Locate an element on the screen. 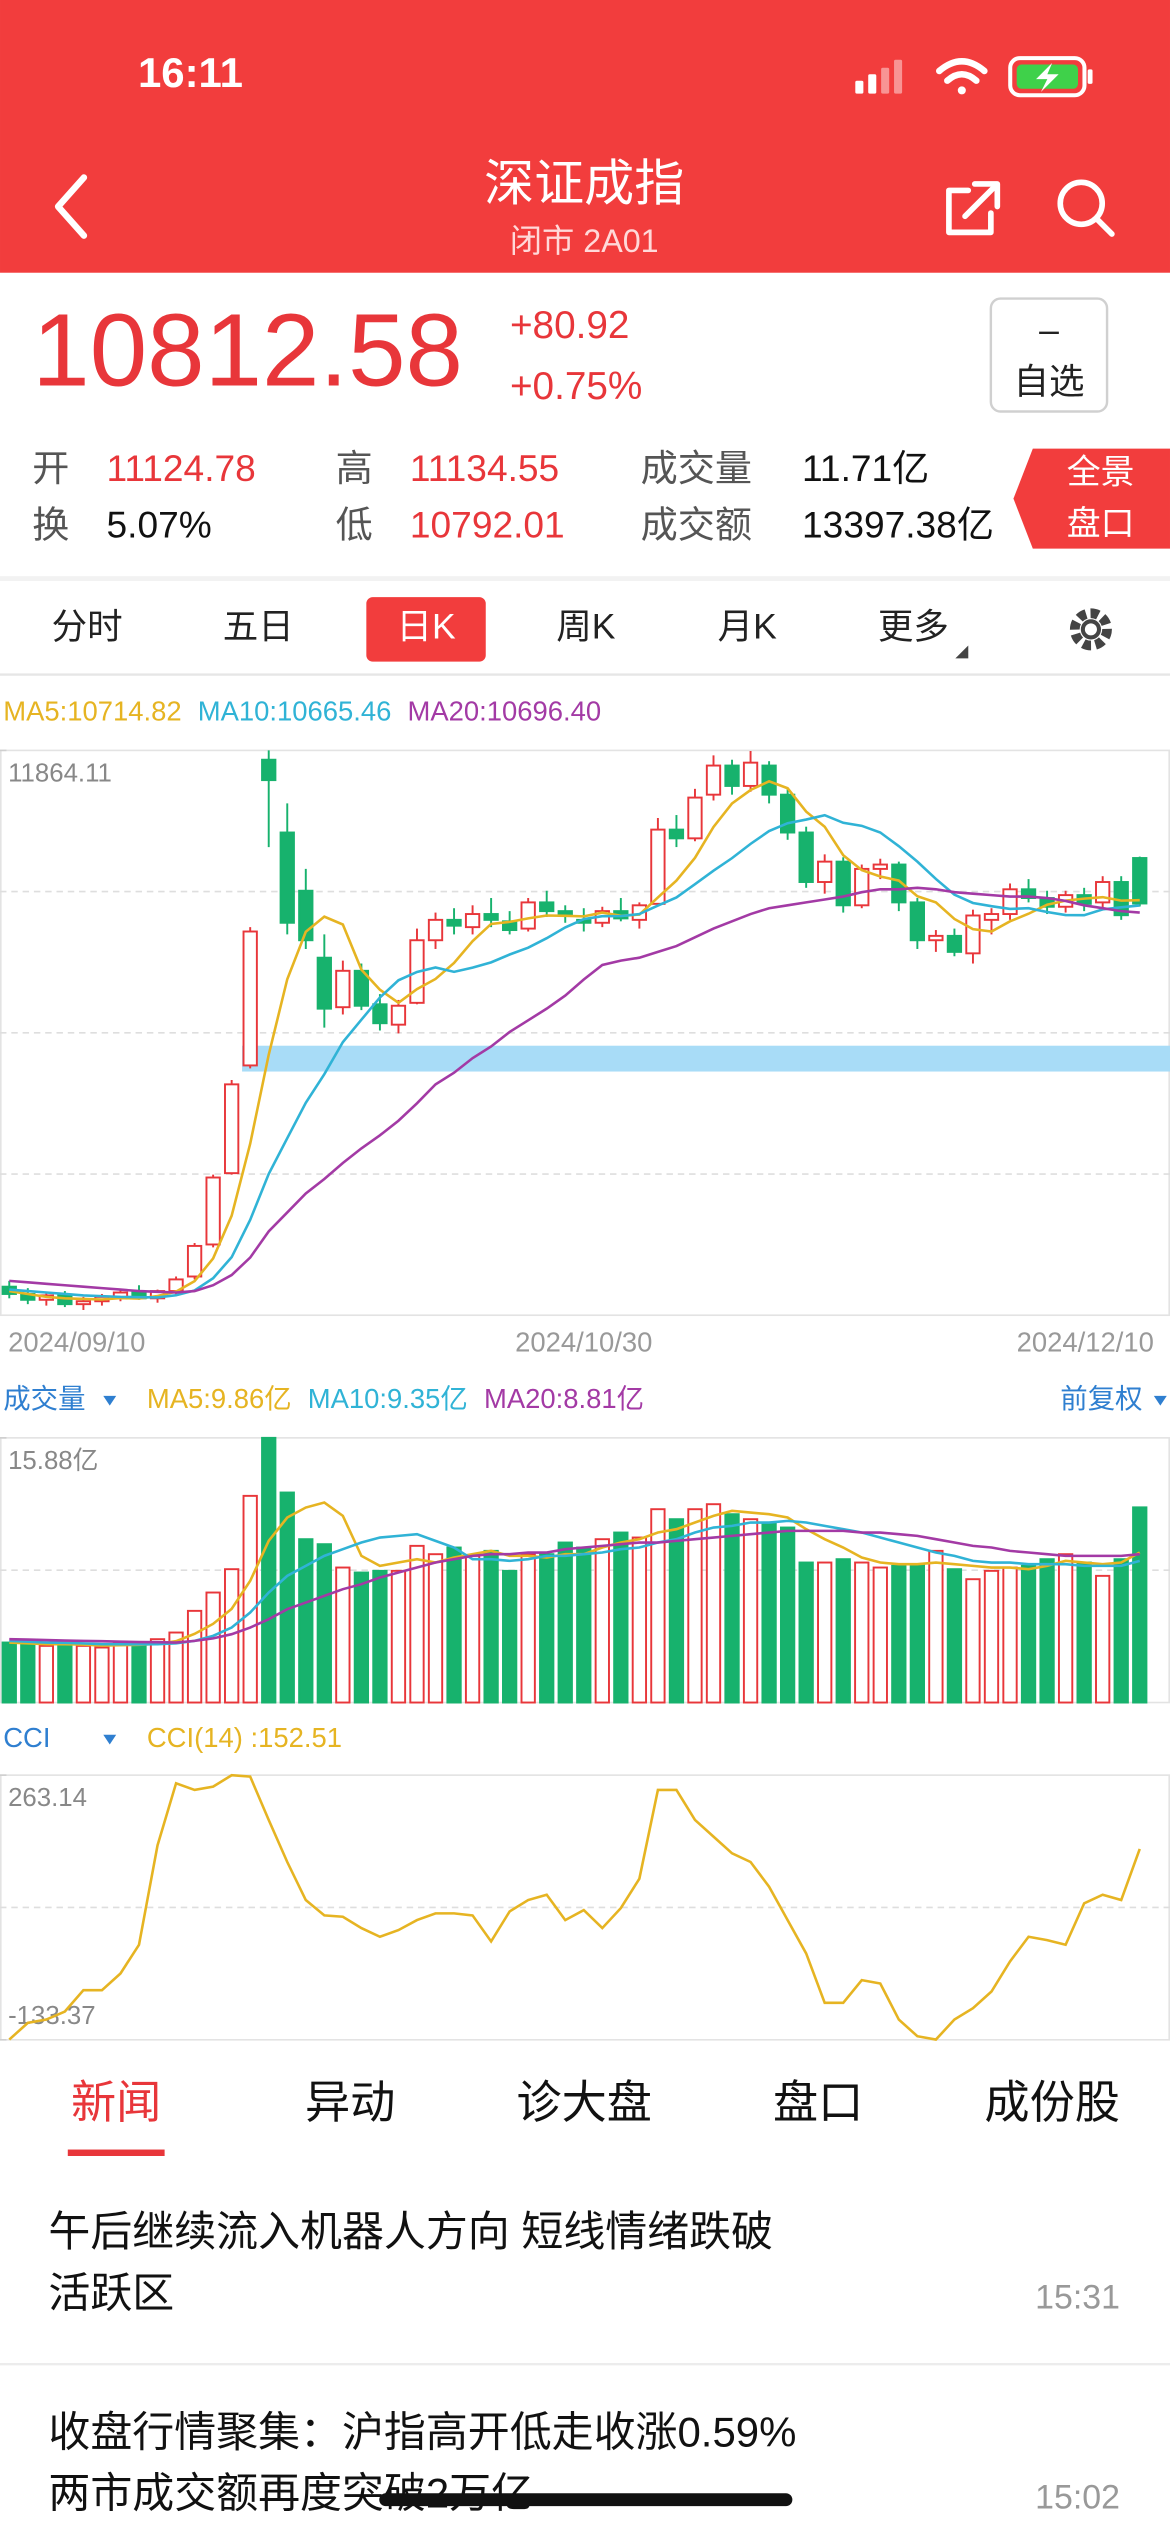  back-button is located at coordinates (71, 206).